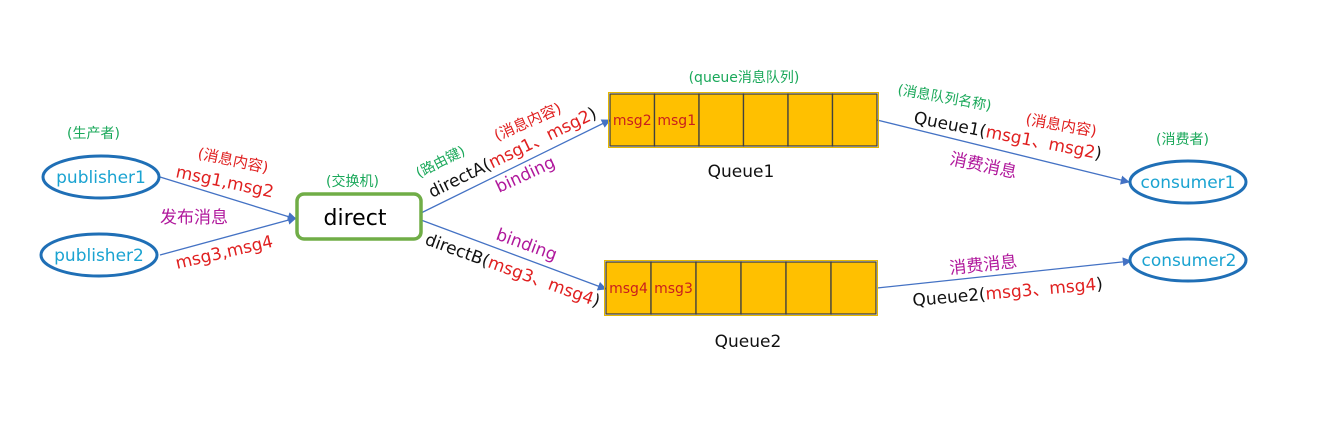  I want to click on queue1-box: msg2 msg1, so click(743, 120).